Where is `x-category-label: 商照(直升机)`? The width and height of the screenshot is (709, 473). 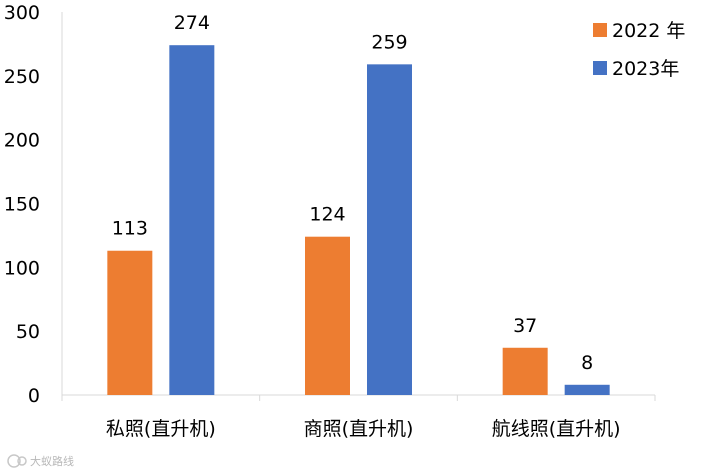
x-category-label: 商照(直升机) is located at coordinates (359, 429).